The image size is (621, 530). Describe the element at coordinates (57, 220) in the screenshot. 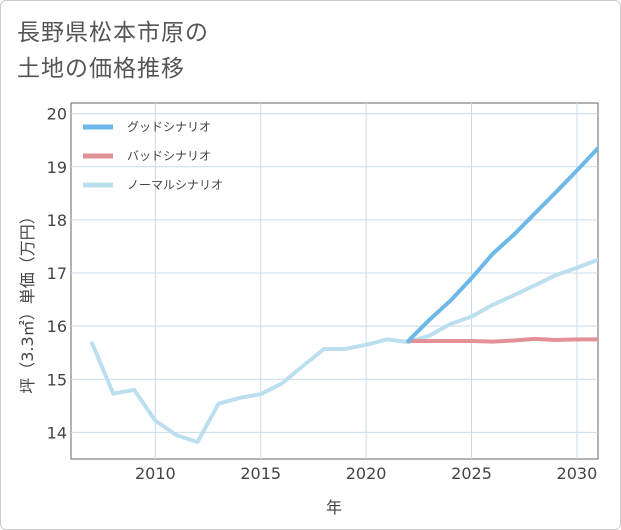

I see `y-tick-label: 18` at that location.